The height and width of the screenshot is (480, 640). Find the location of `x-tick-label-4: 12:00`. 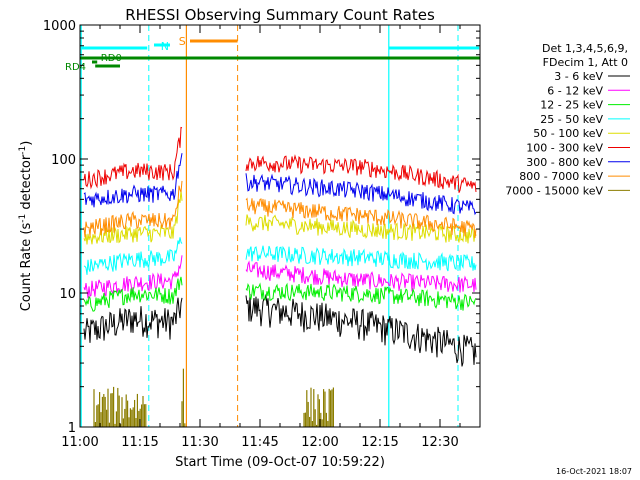

x-tick-label-4: 12:00 is located at coordinates (319, 442).